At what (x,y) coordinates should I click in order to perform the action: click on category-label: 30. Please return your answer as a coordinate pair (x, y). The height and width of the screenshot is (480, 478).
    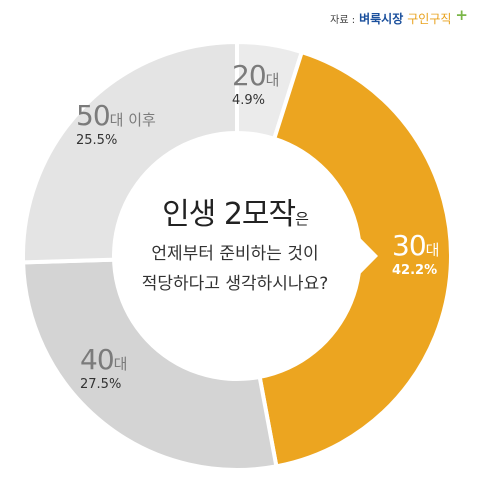
    Looking at the image, I should click on (409, 245).